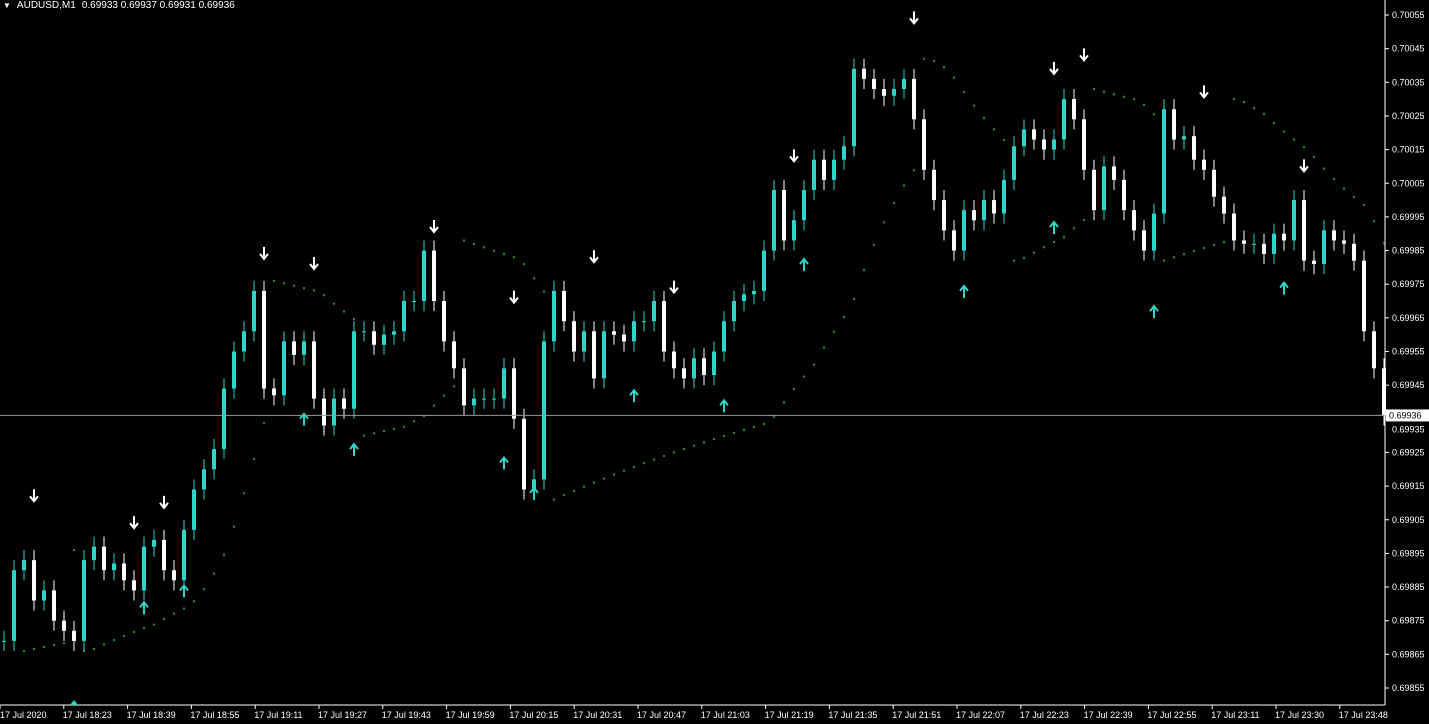 This screenshot has height=724, width=1429. Describe the element at coordinates (1299, 715) in the screenshot. I see `time-tick-label: 17 Jul 23:30` at that location.